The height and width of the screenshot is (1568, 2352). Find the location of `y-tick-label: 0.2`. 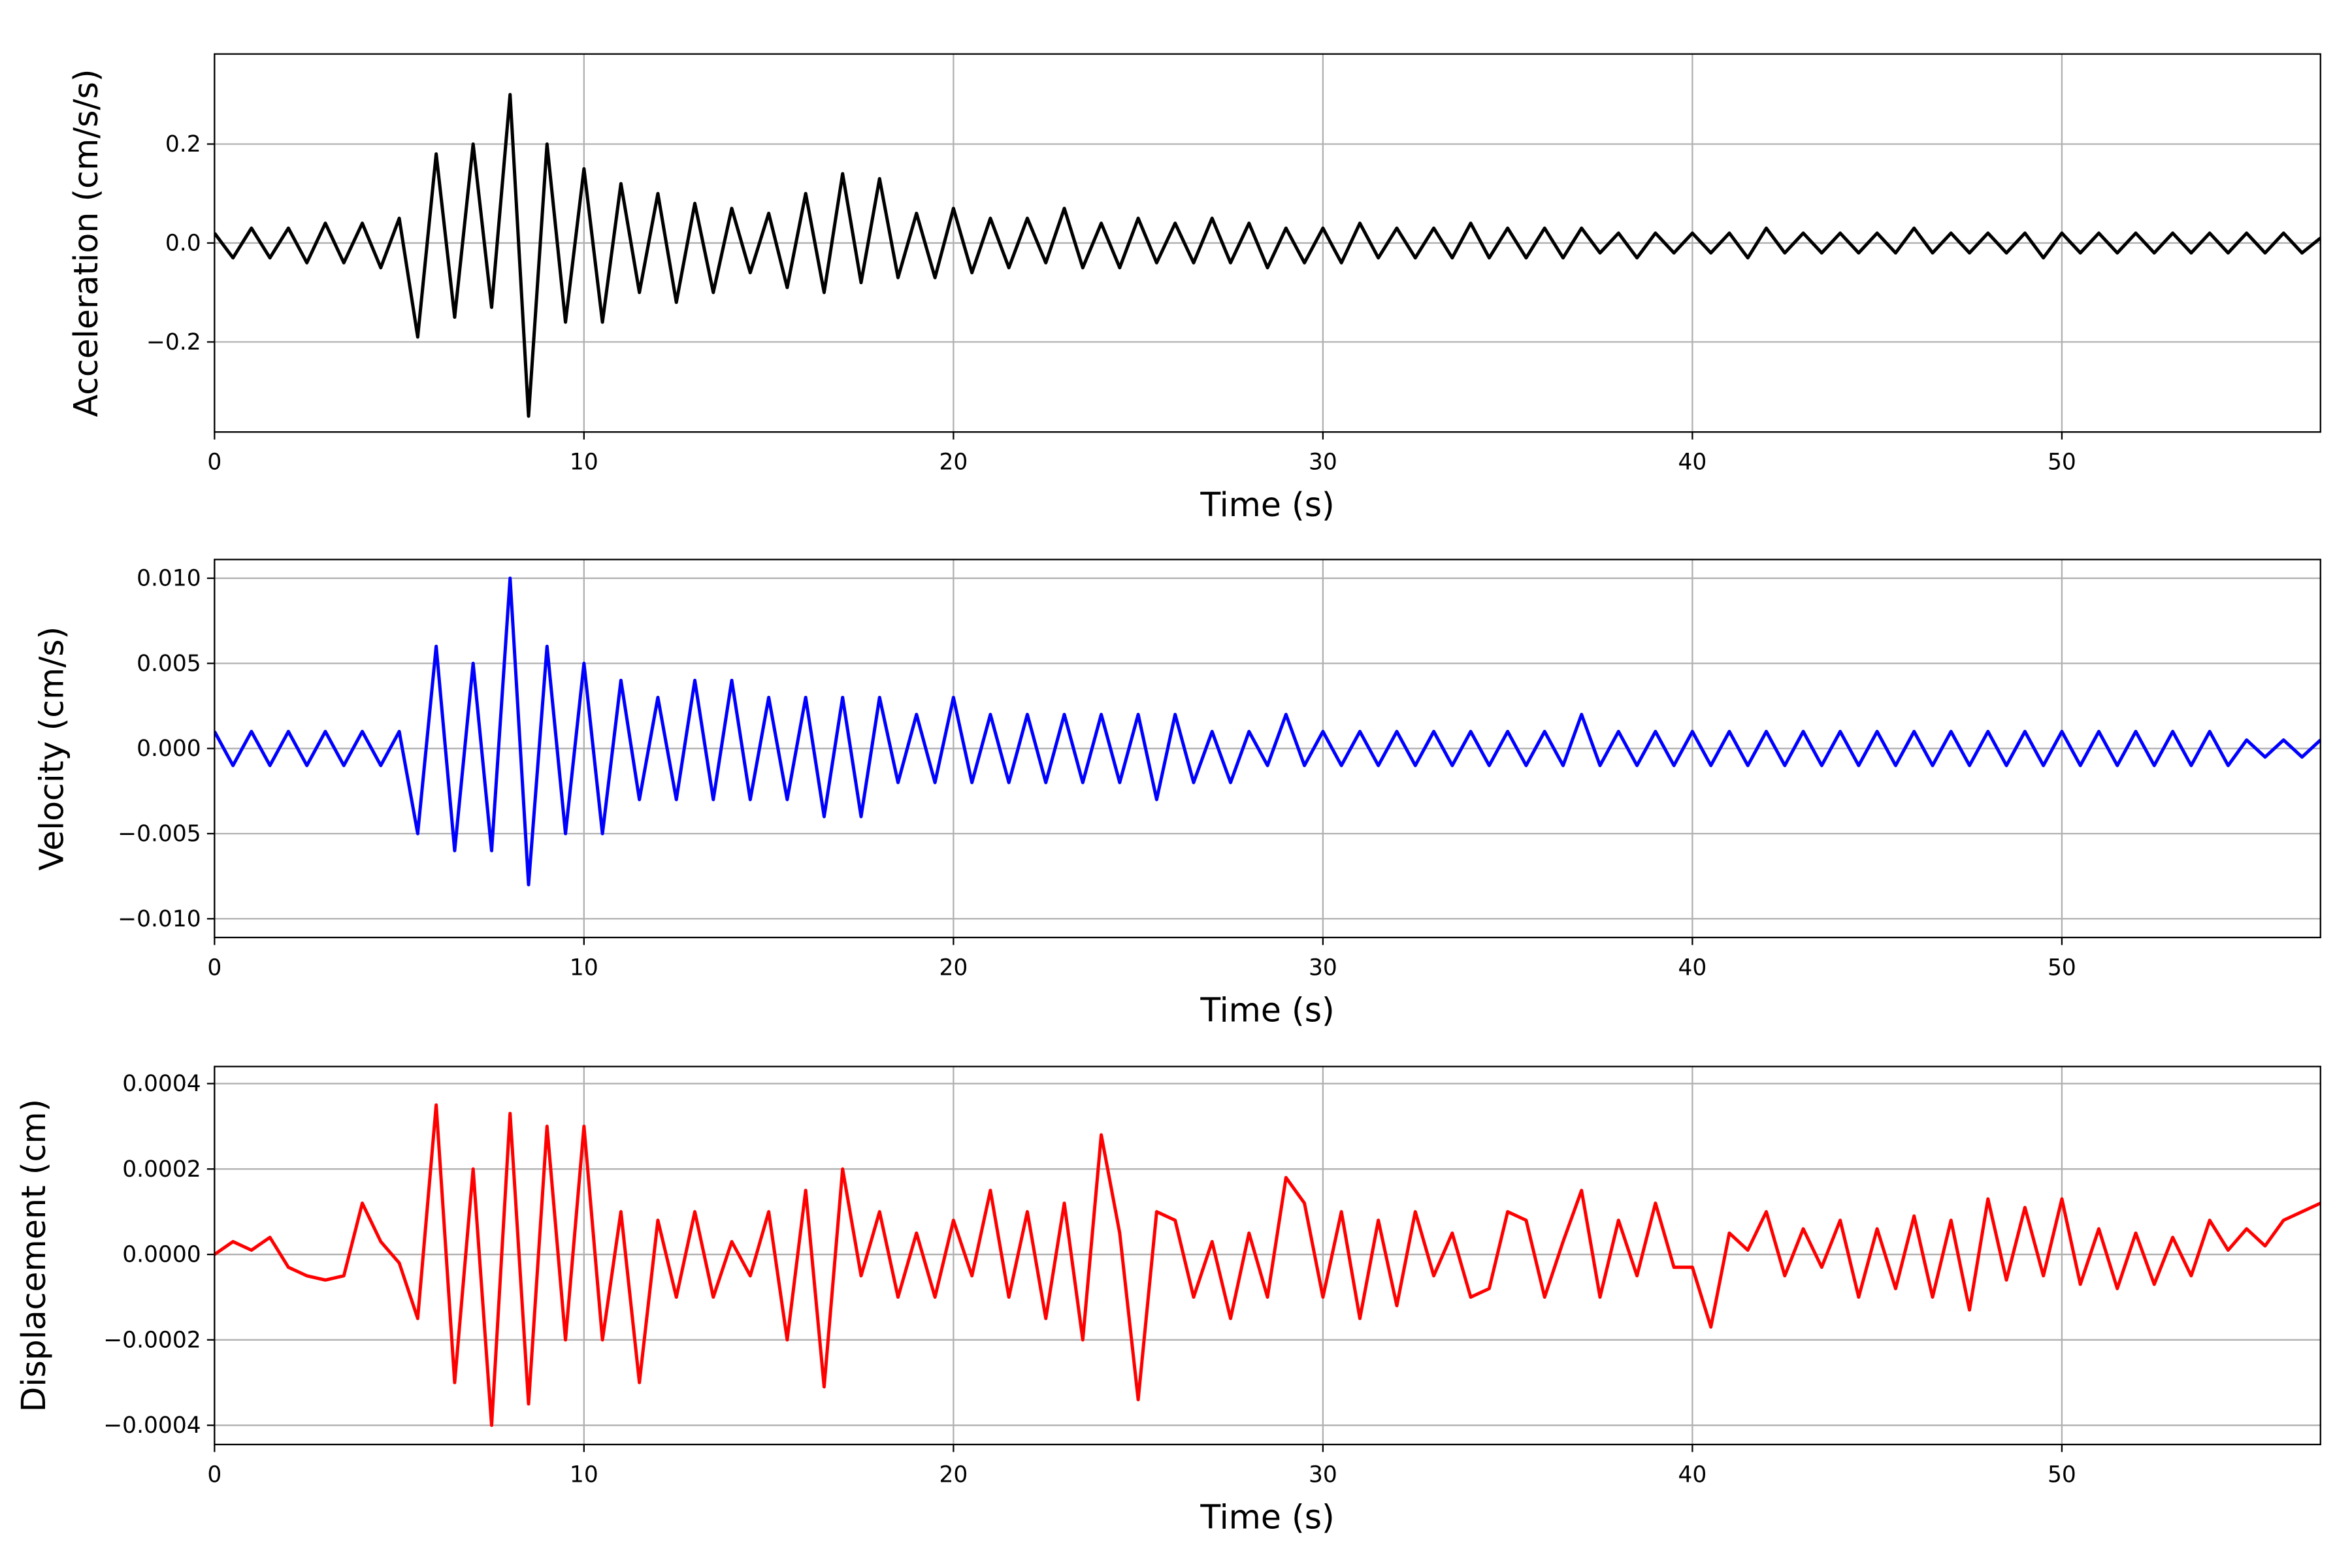

y-tick-label: 0.2 is located at coordinates (183, 144).